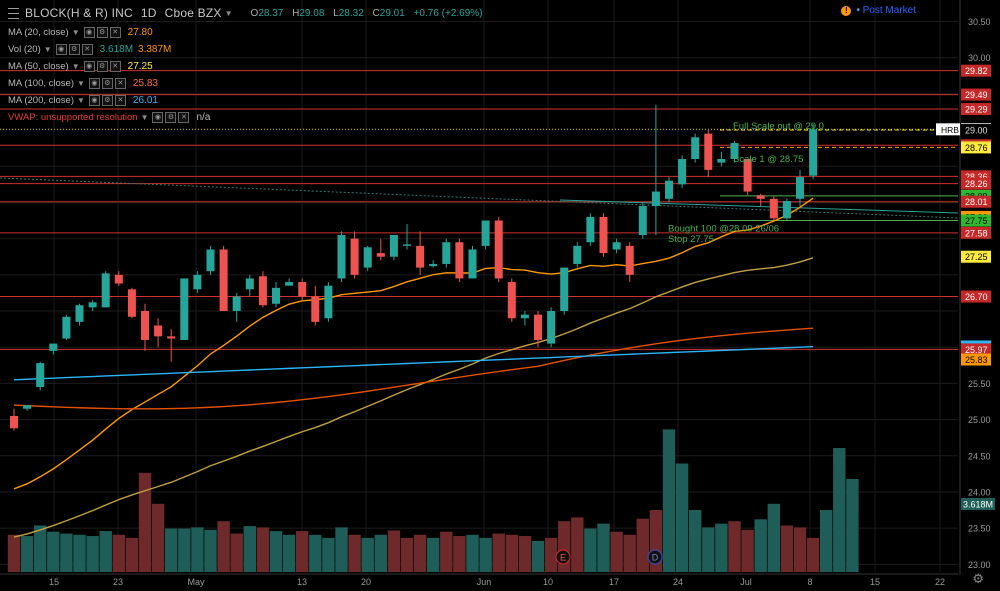  Describe the element at coordinates (109, 117) in the screenshot. I see `indicator-row-vwap: VWAP: unsupported resolution ▼ ◉ ⚙ ✕ n/a` at that location.